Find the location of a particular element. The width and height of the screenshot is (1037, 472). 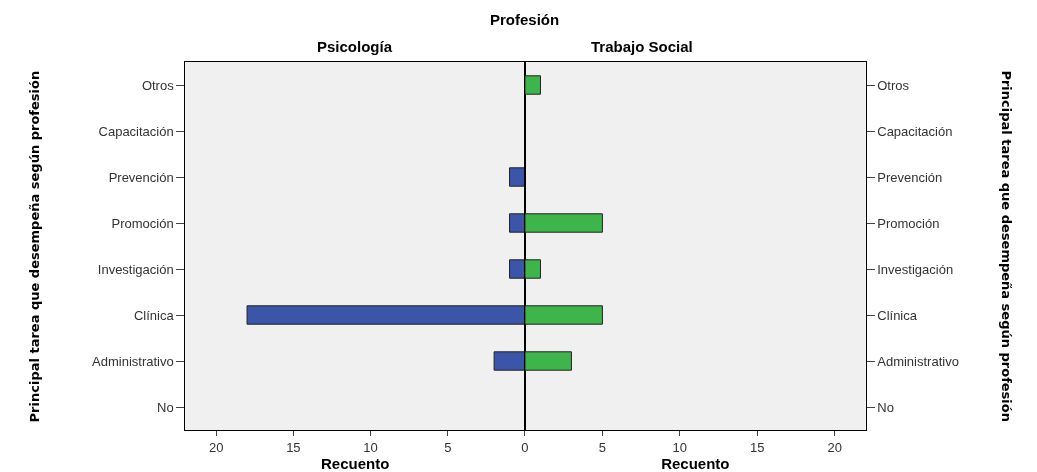

chart-title: Trabajo Social is located at coordinates (642, 46).